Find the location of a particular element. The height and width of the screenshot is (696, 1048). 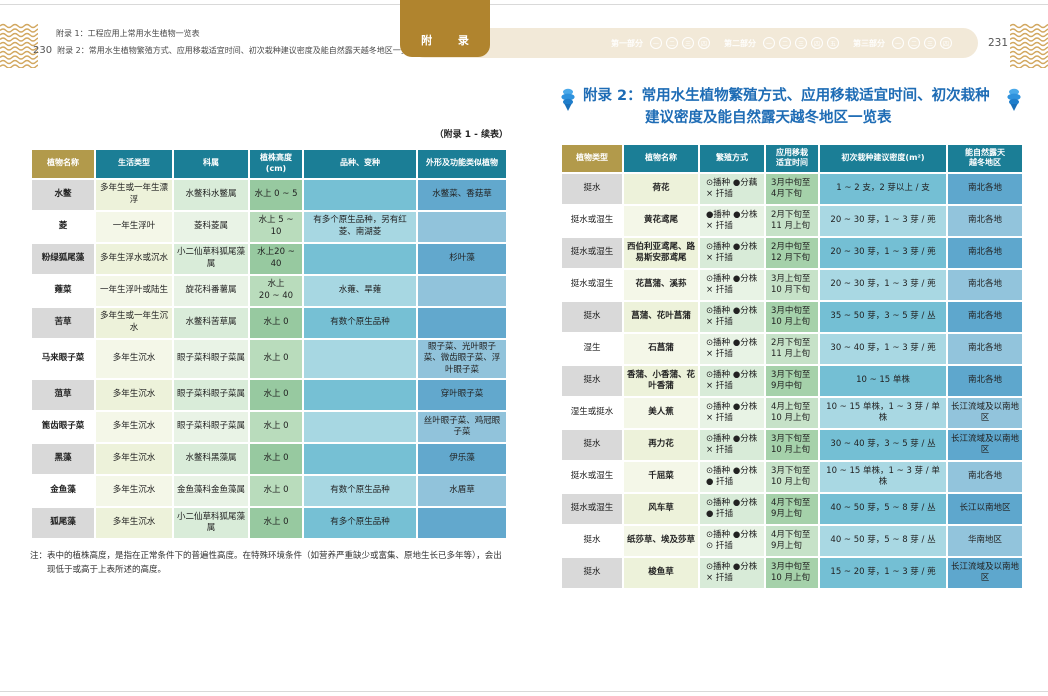

cell-plant-name: 菱 is located at coordinates (63, 226).